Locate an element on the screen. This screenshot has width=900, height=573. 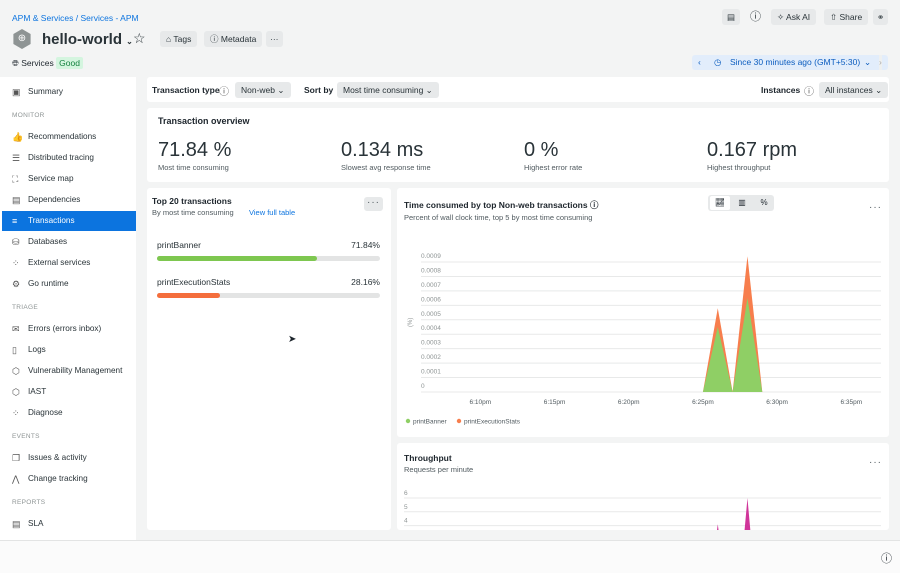
sidebar-item-transactions: ≡ Transactions is located at coordinates (69, 221).